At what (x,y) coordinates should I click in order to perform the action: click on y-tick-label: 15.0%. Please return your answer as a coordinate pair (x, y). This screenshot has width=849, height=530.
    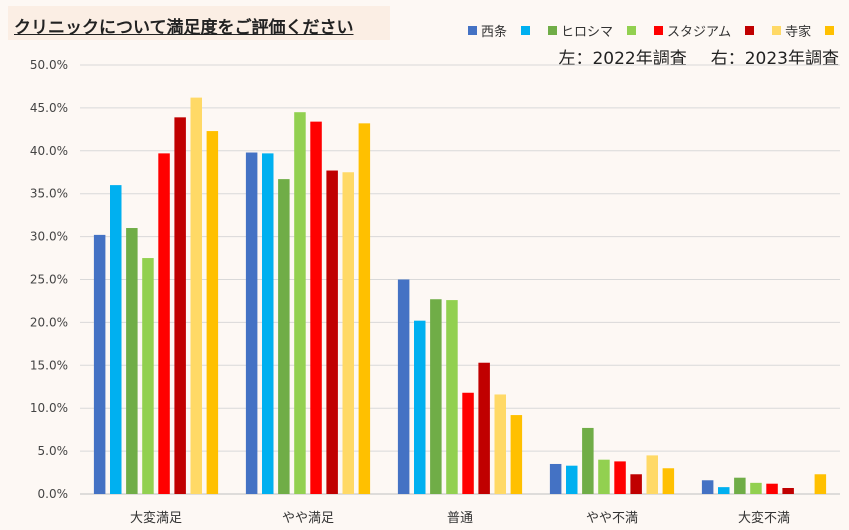
    Looking at the image, I should click on (49, 365).